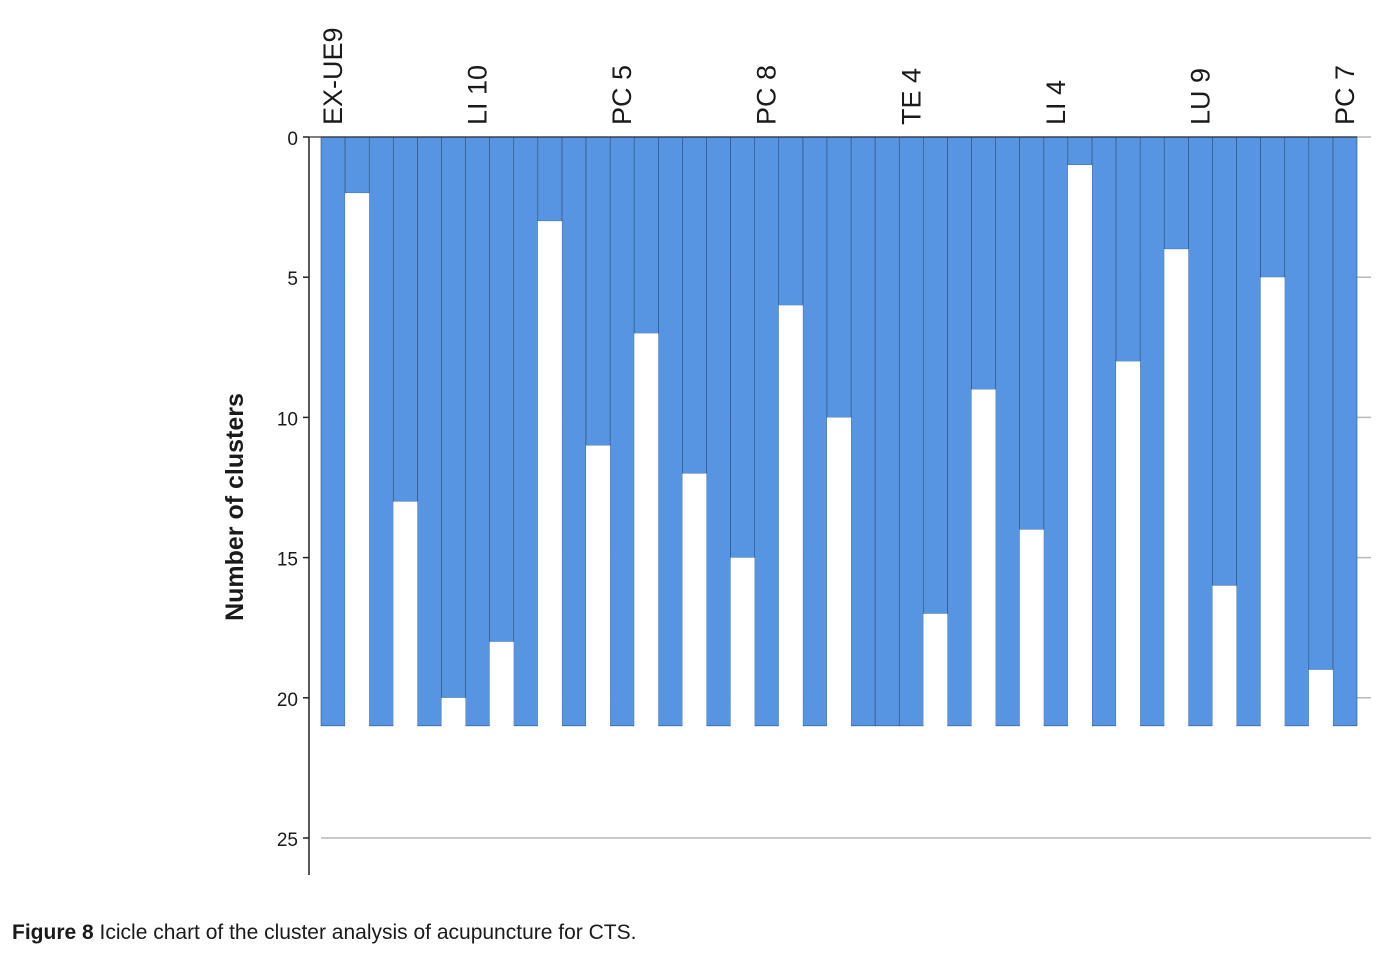  I want to click on y-tick-label: 20, so click(287, 700).